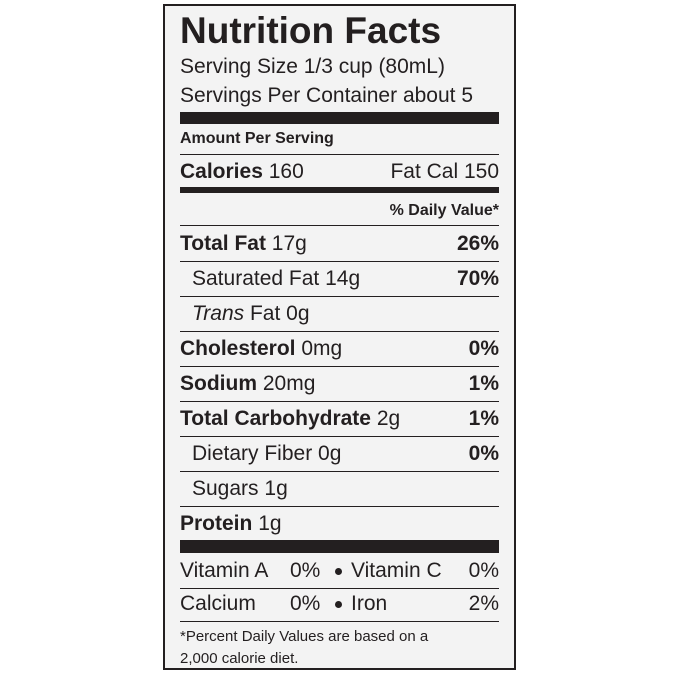 The image size is (679, 679). I want to click on nutrient-name: Protein, so click(216, 523).